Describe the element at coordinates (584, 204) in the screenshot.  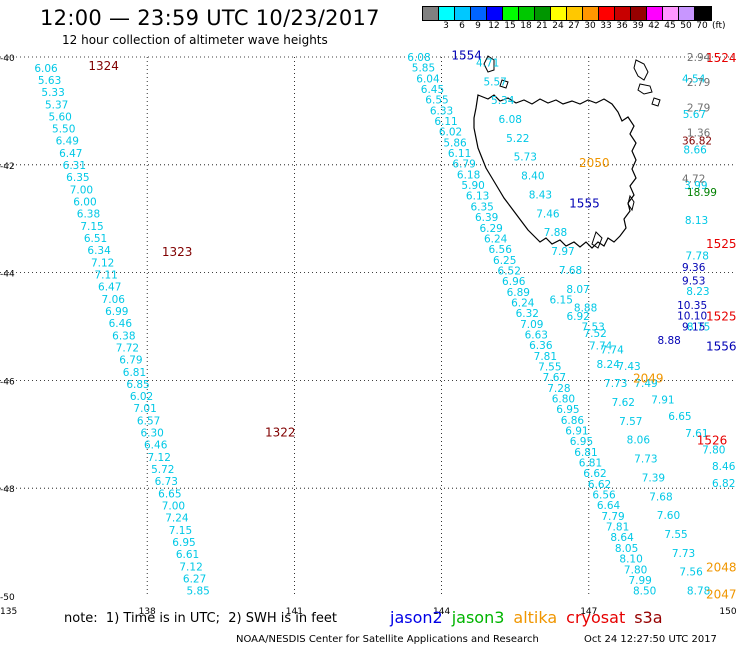
I see `pass-number-label: 1555` at that location.